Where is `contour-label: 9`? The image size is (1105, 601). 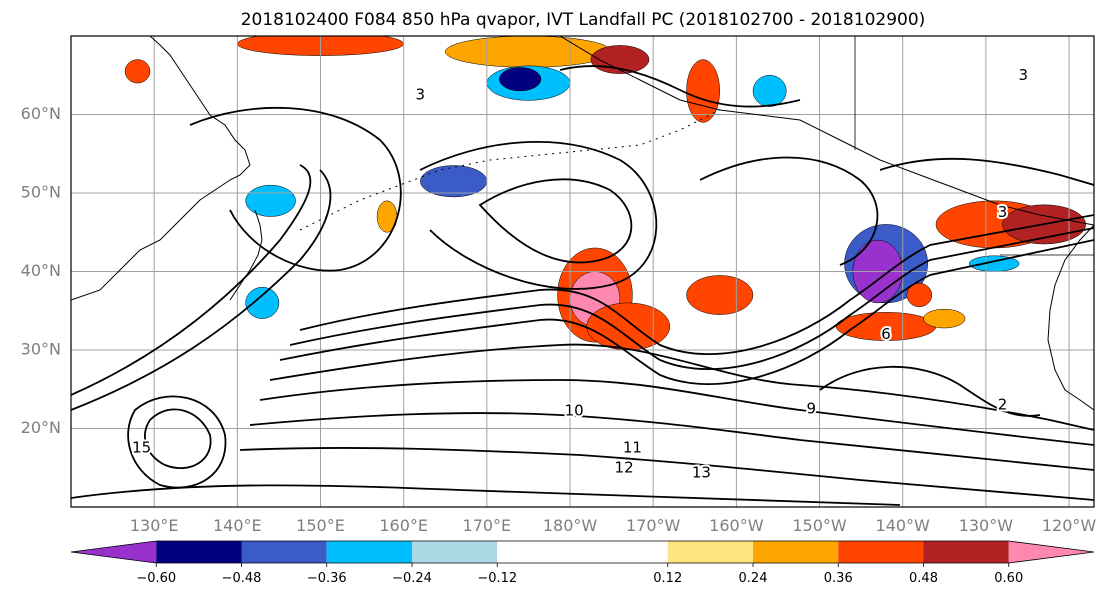
contour-label: 9 is located at coordinates (811, 408).